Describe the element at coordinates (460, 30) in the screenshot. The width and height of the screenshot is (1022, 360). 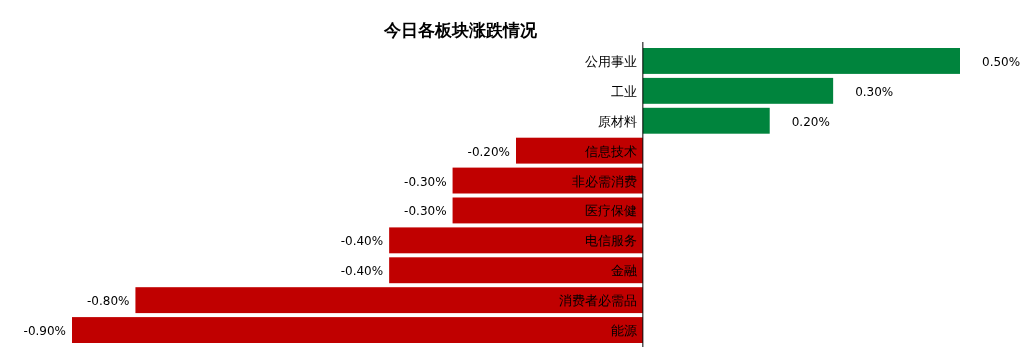
I see `chart-title: 今日各板块涨跌情况` at that location.